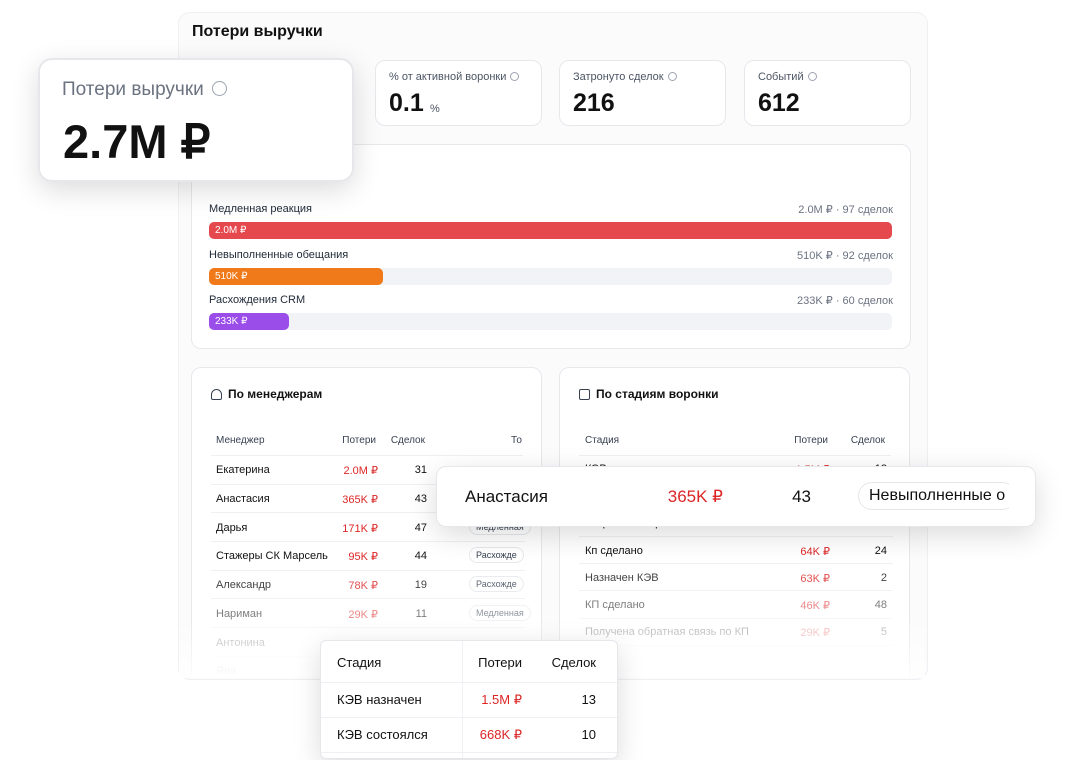 Image resolution: width=1069 pixels, height=760 pixels. Describe the element at coordinates (232, 527) in the screenshot. I see `row-name: Дарья` at that location.